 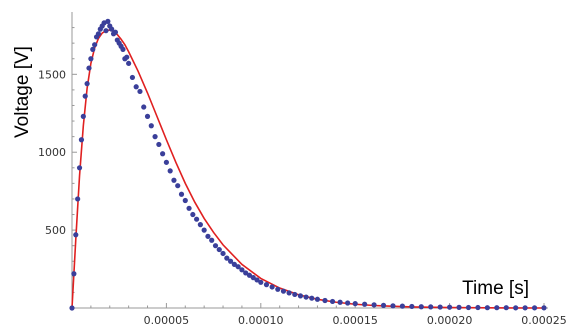 What do you see at coordinates (450, 320) in the screenshot?
I see `x-tick-label: 0.00020` at bounding box center [450, 320].